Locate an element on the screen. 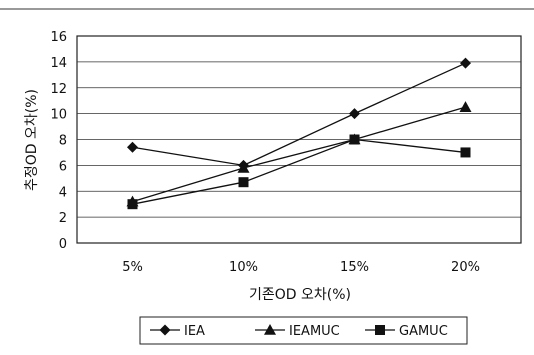 The height and width of the screenshot is (355, 534). x-axis-title: 기존OD 오차(%) is located at coordinates (300, 295).